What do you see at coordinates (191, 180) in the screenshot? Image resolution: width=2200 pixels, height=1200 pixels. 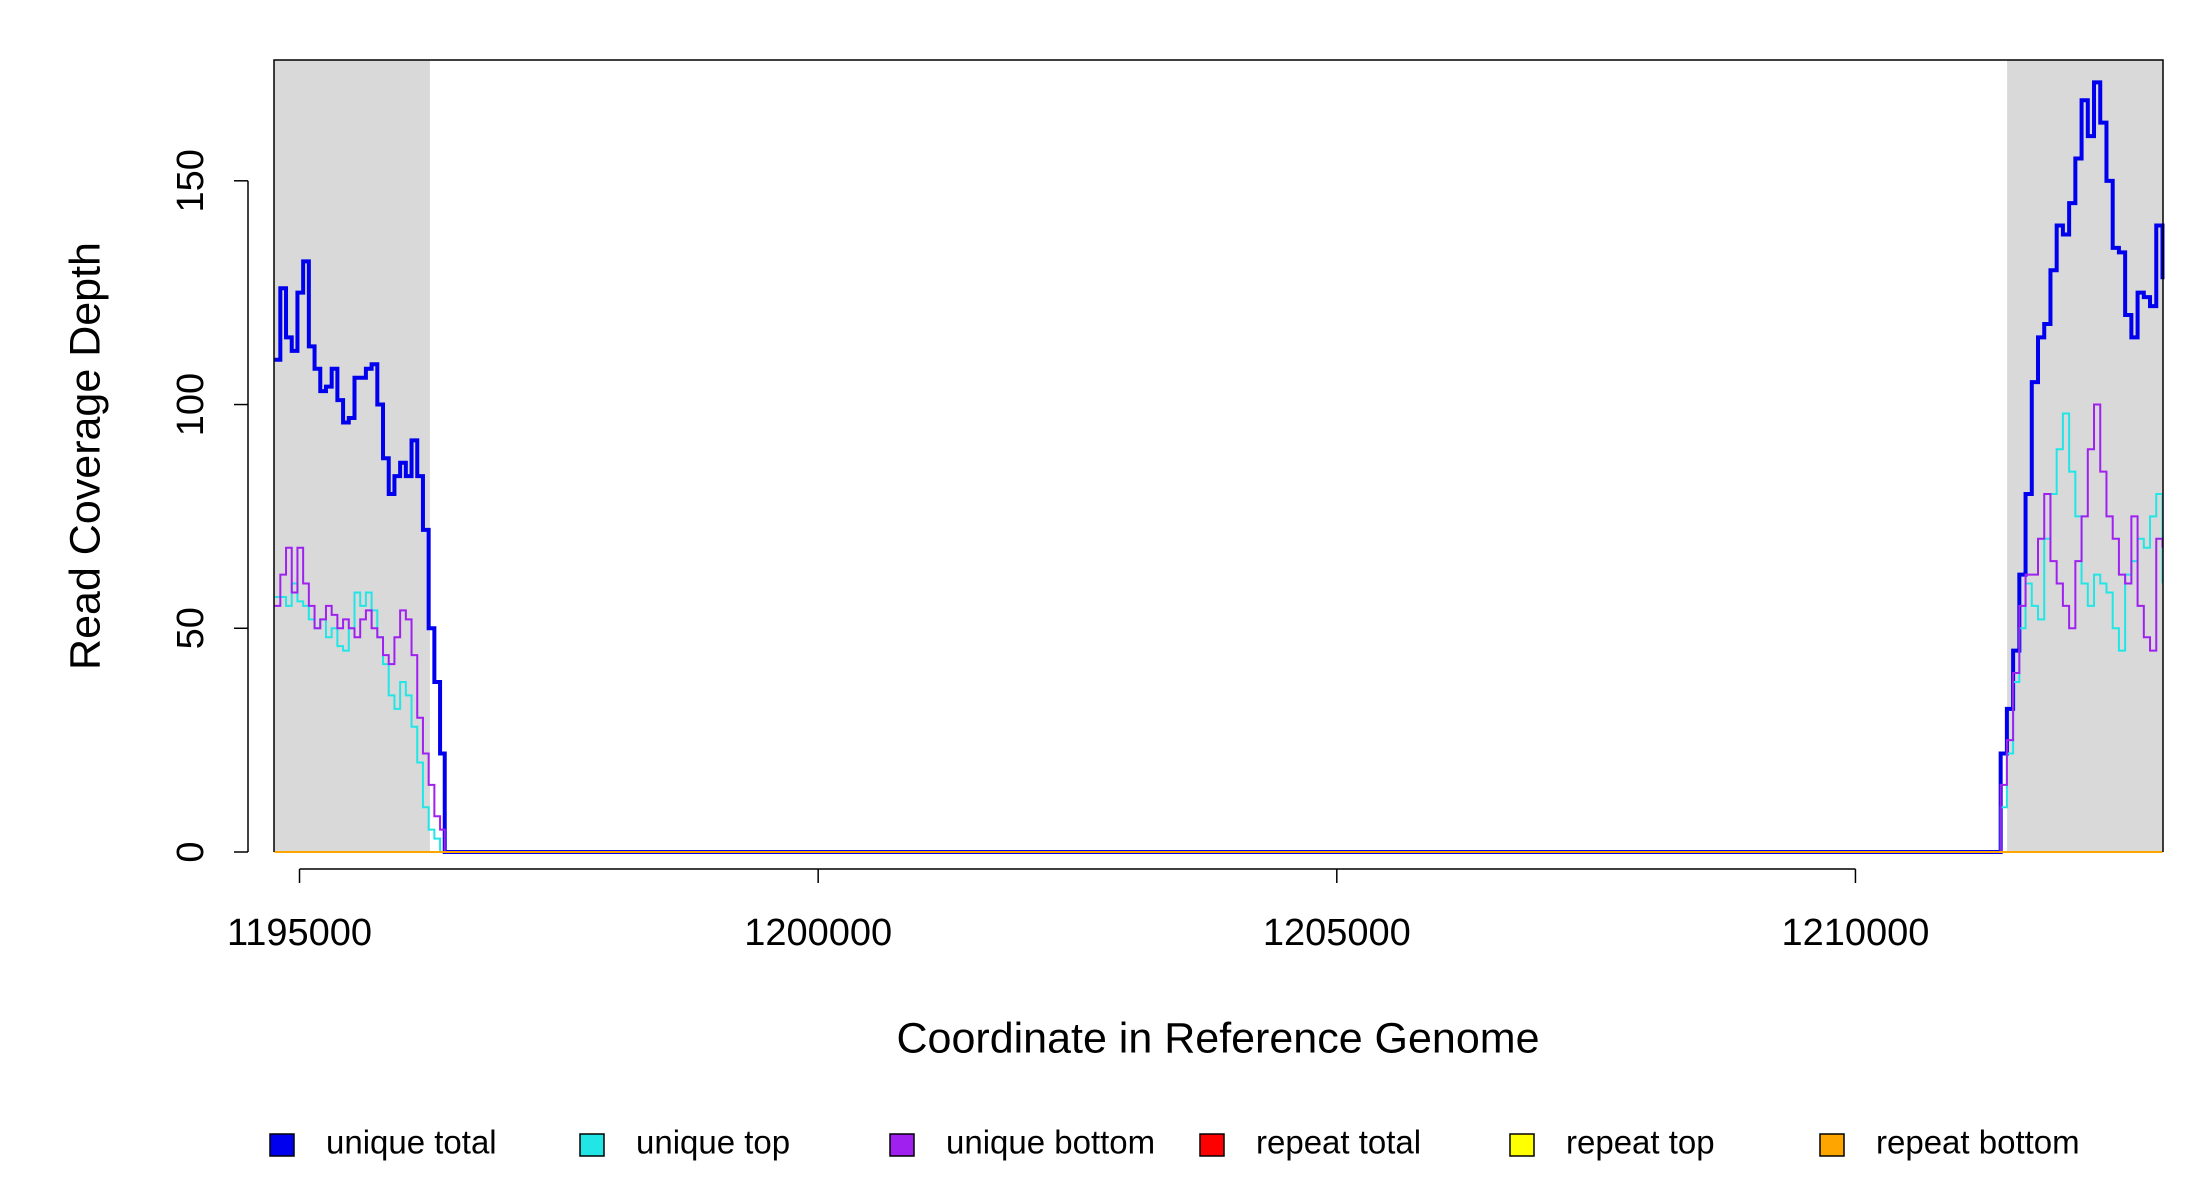 I see `y-tick-label: 150` at bounding box center [191, 180].